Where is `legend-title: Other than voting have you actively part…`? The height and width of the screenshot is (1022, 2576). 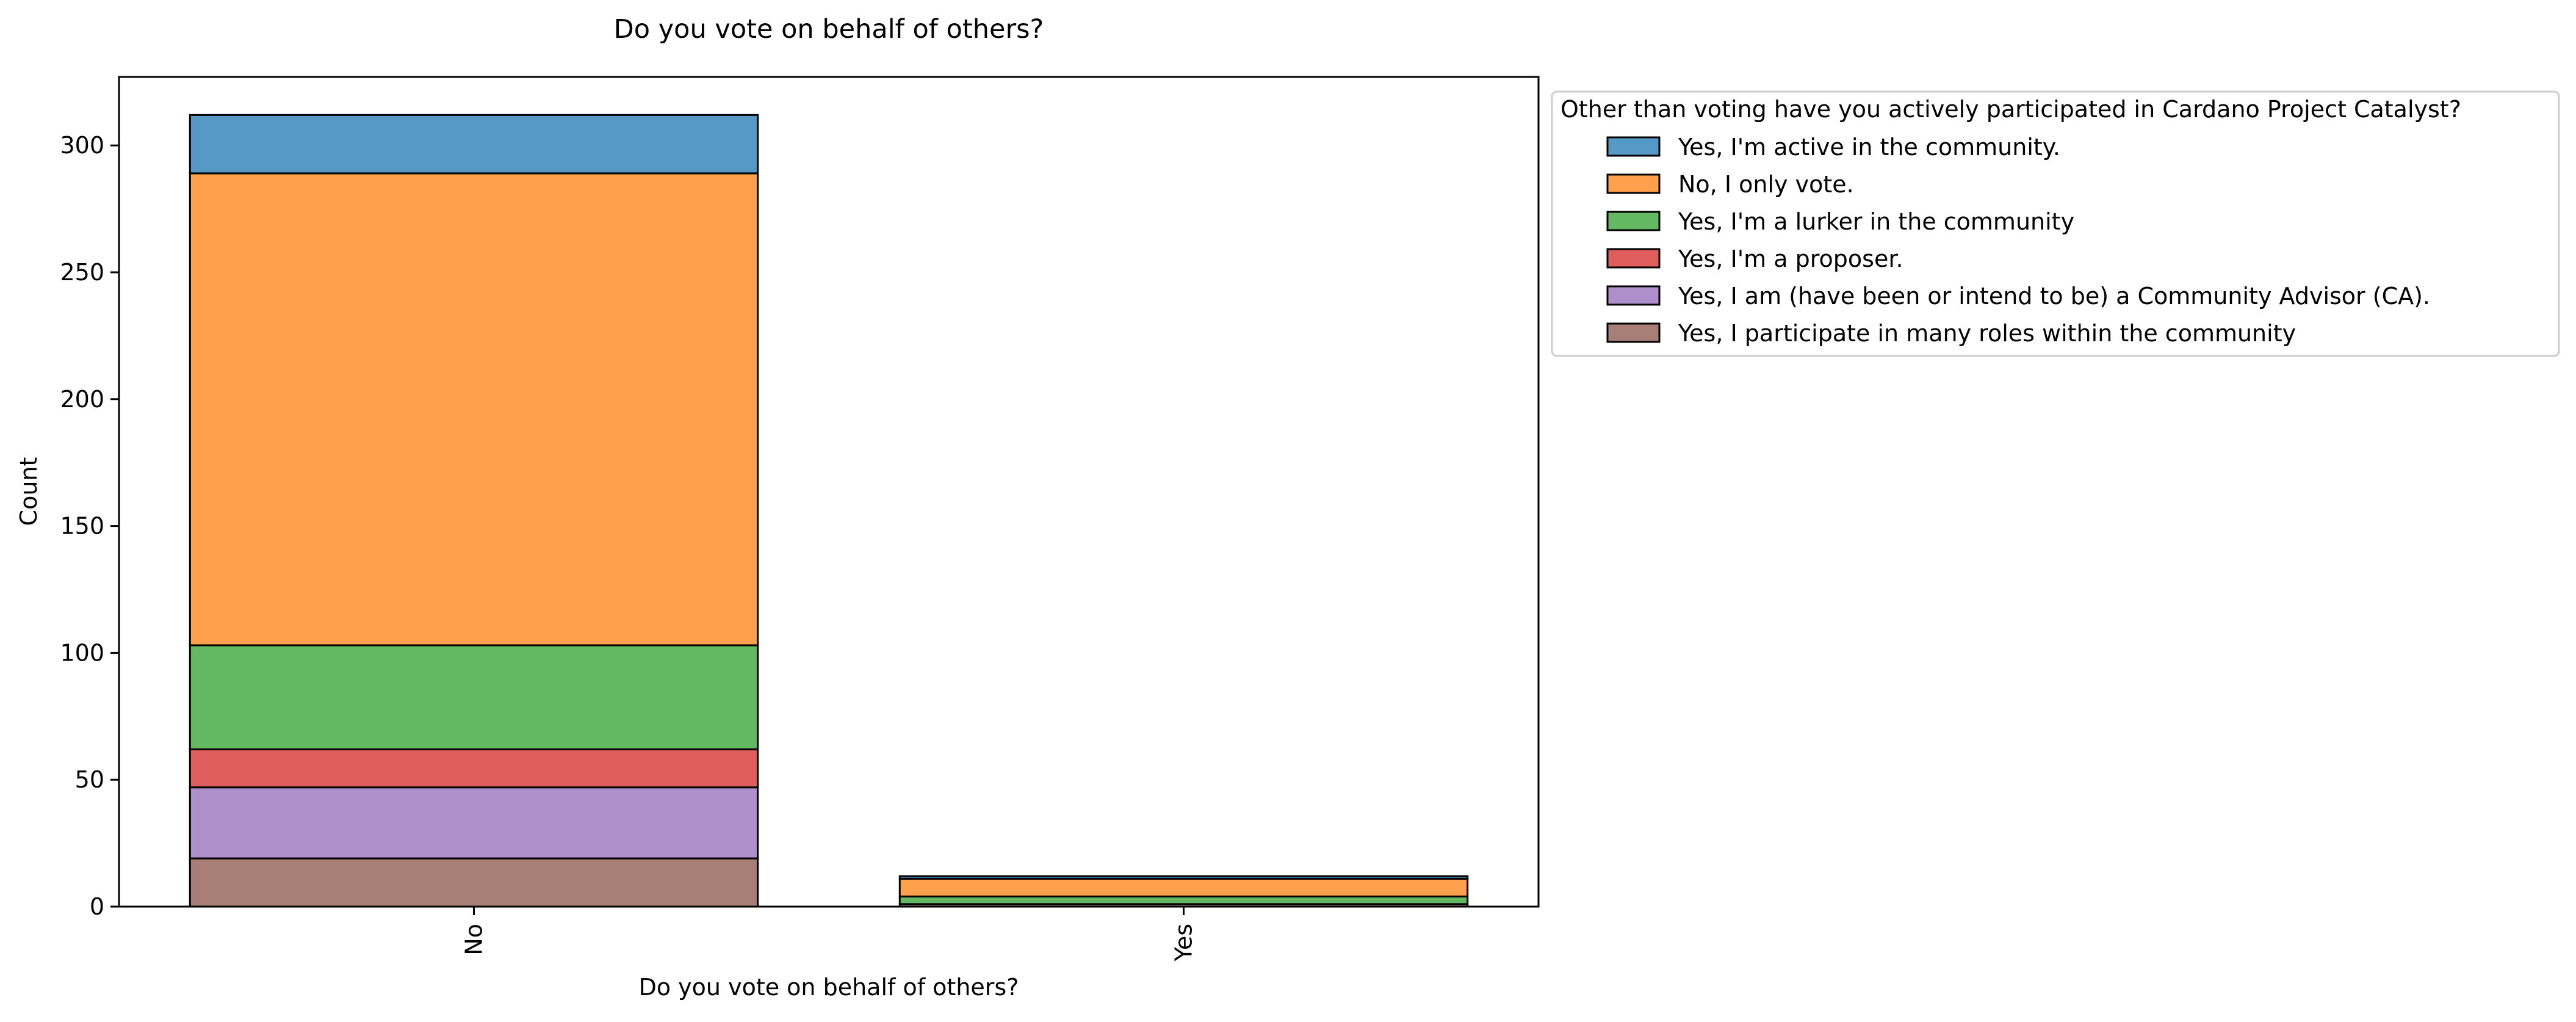
legend-title: Other than voting have you actively part… is located at coordinates (2010, 109).